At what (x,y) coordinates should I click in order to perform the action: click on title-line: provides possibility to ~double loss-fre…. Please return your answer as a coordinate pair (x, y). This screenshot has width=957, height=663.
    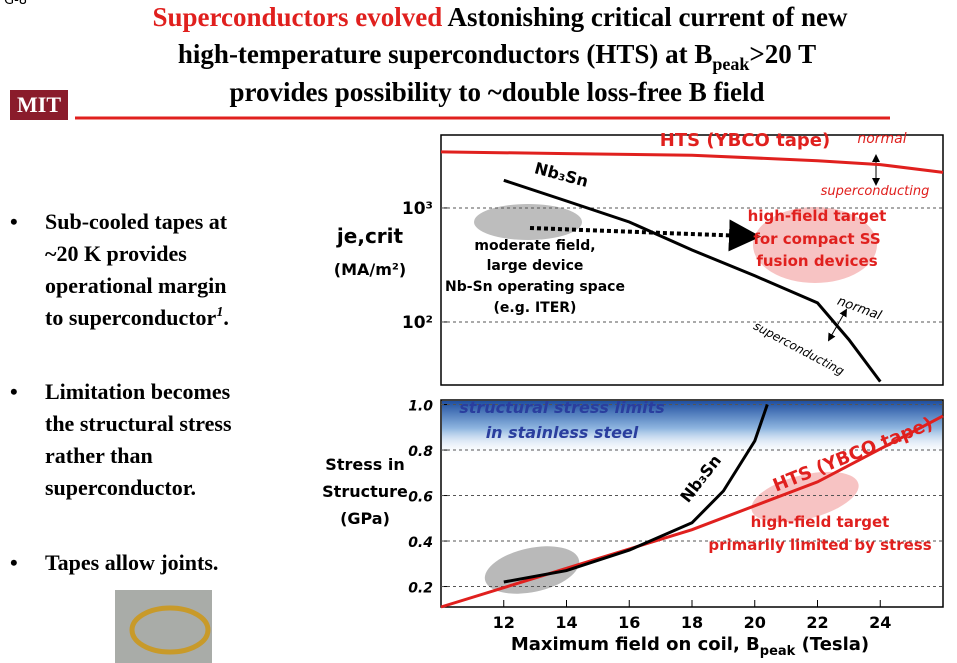
    Looking at the image, I should click on (496, 92).